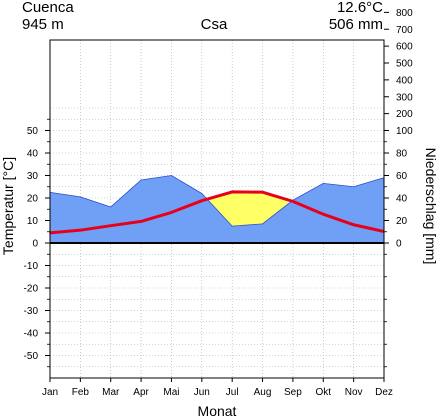  I want to click on y-right-tick-label: 200, so click(404, 114).